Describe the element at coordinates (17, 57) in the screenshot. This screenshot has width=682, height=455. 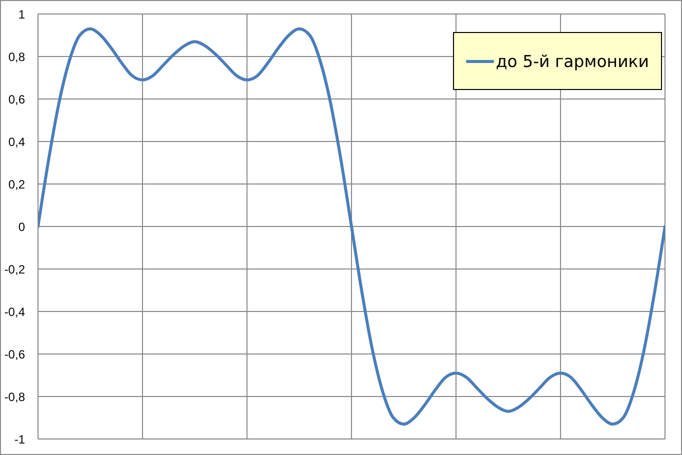
I see `y-tick-label: 0,8` at that location.